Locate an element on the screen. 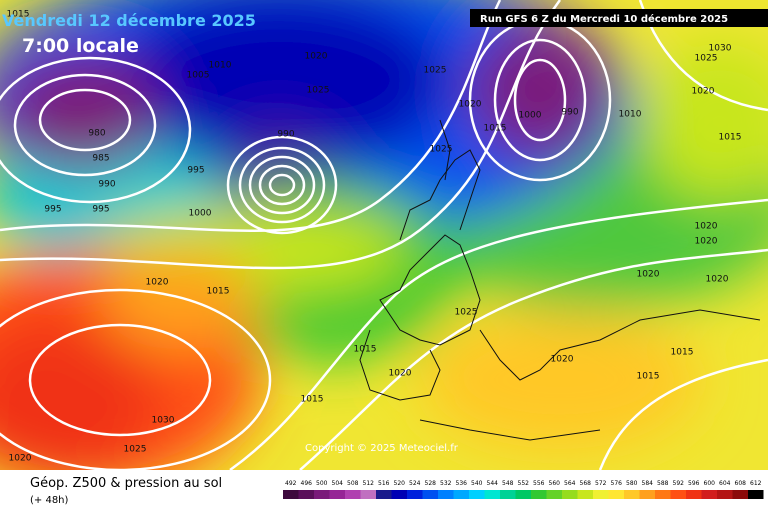 This screenshot has width=768, height=512. copyright: Copyright © 2025 Meteociel.fr is located at coordinates (382, 448).